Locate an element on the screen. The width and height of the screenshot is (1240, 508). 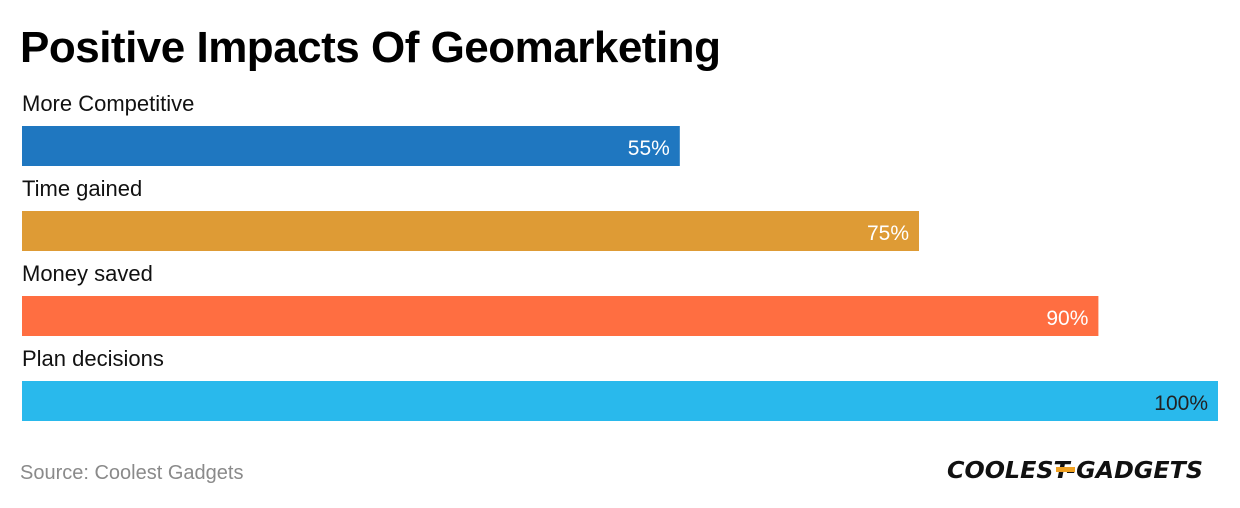
logo-dash-accent is located at coordinates (1065, 469).